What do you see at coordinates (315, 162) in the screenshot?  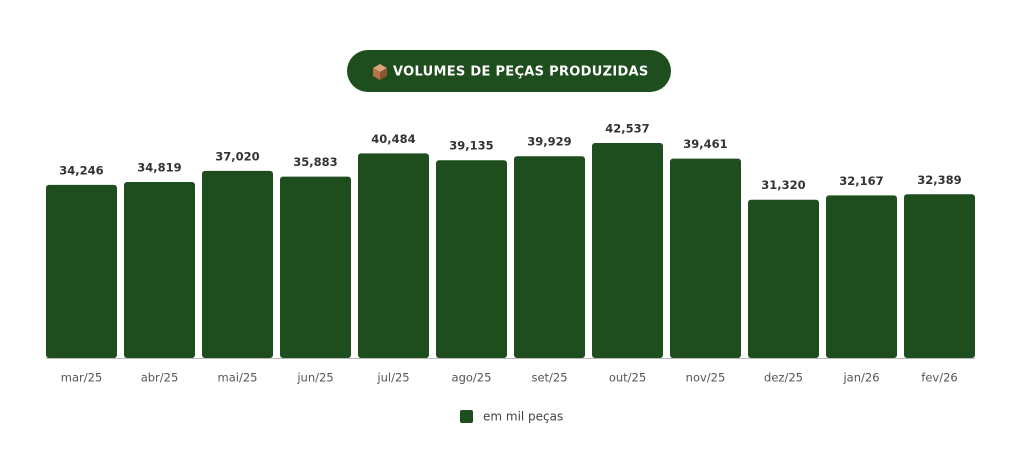 I see `value-label: 35,883` at bounding box center [315, 162].